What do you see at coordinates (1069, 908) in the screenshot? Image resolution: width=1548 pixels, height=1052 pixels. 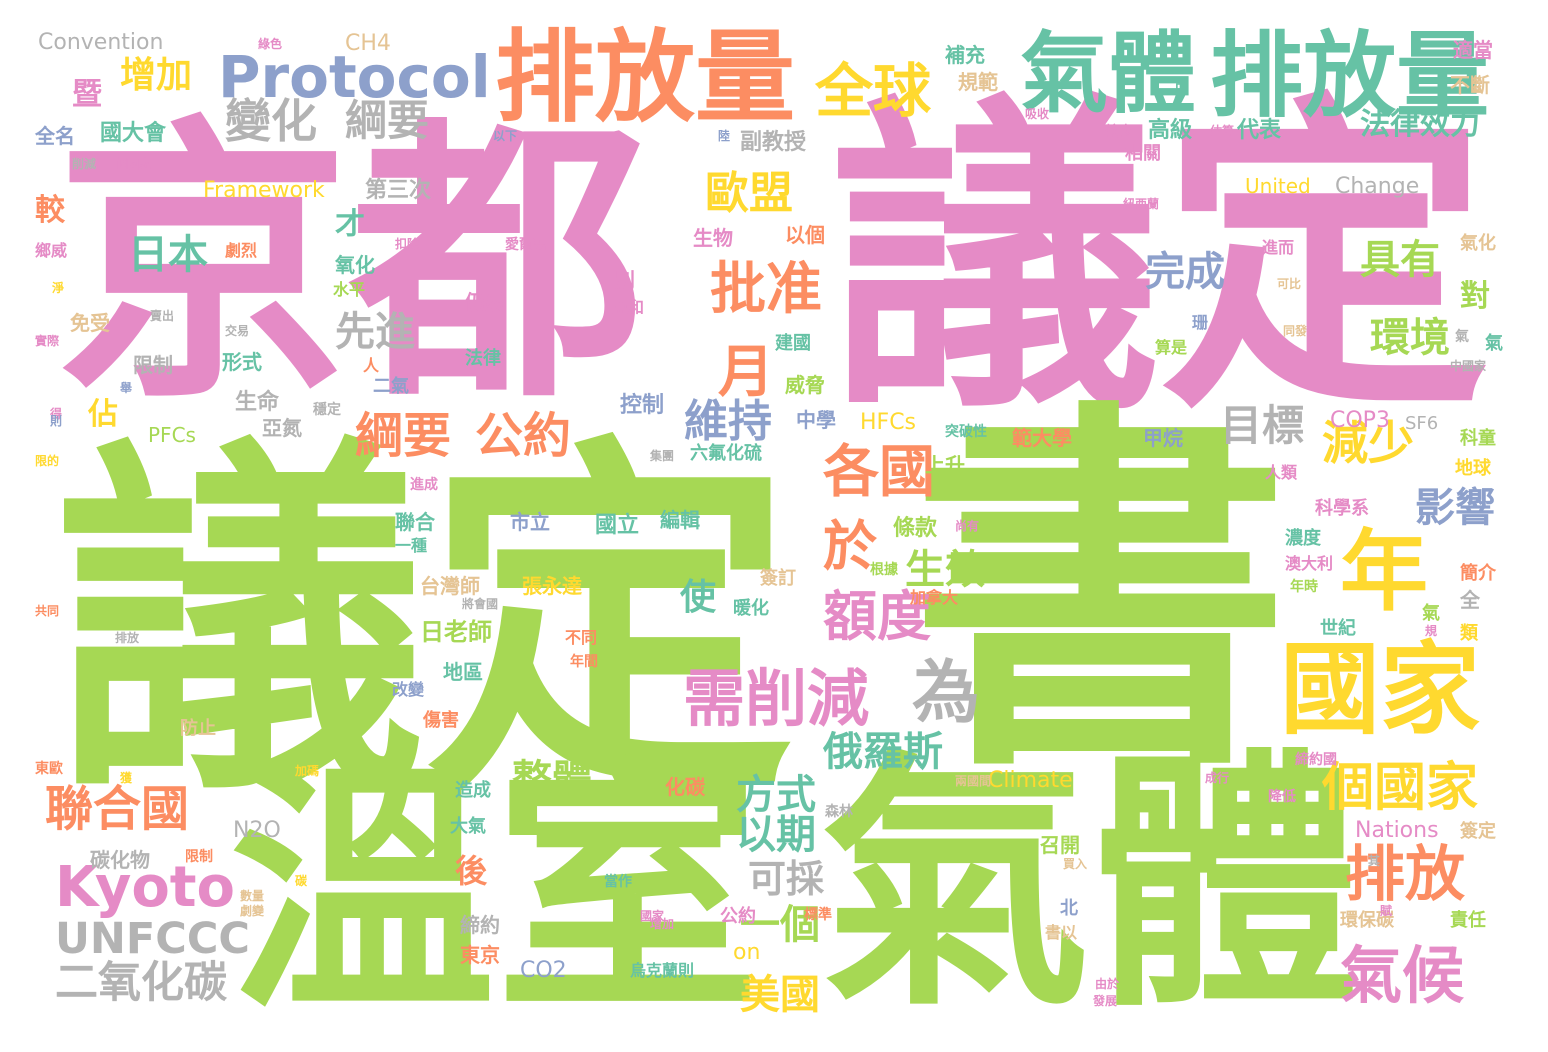 I see `word-north: 北` at bounding box center [1069, 908].